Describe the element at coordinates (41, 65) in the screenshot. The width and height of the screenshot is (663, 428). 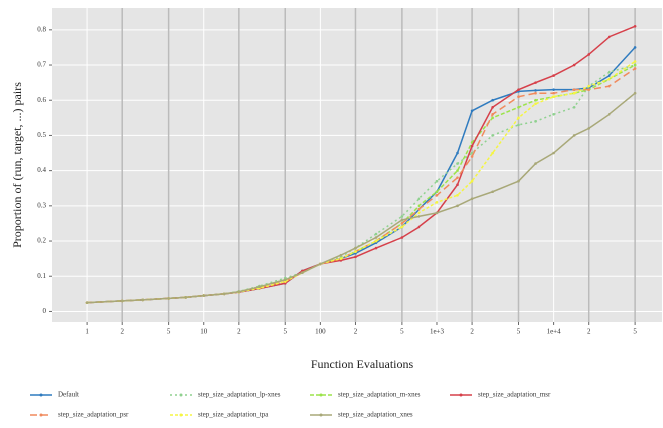
I see `y-tick-label: 0.7` at that location.